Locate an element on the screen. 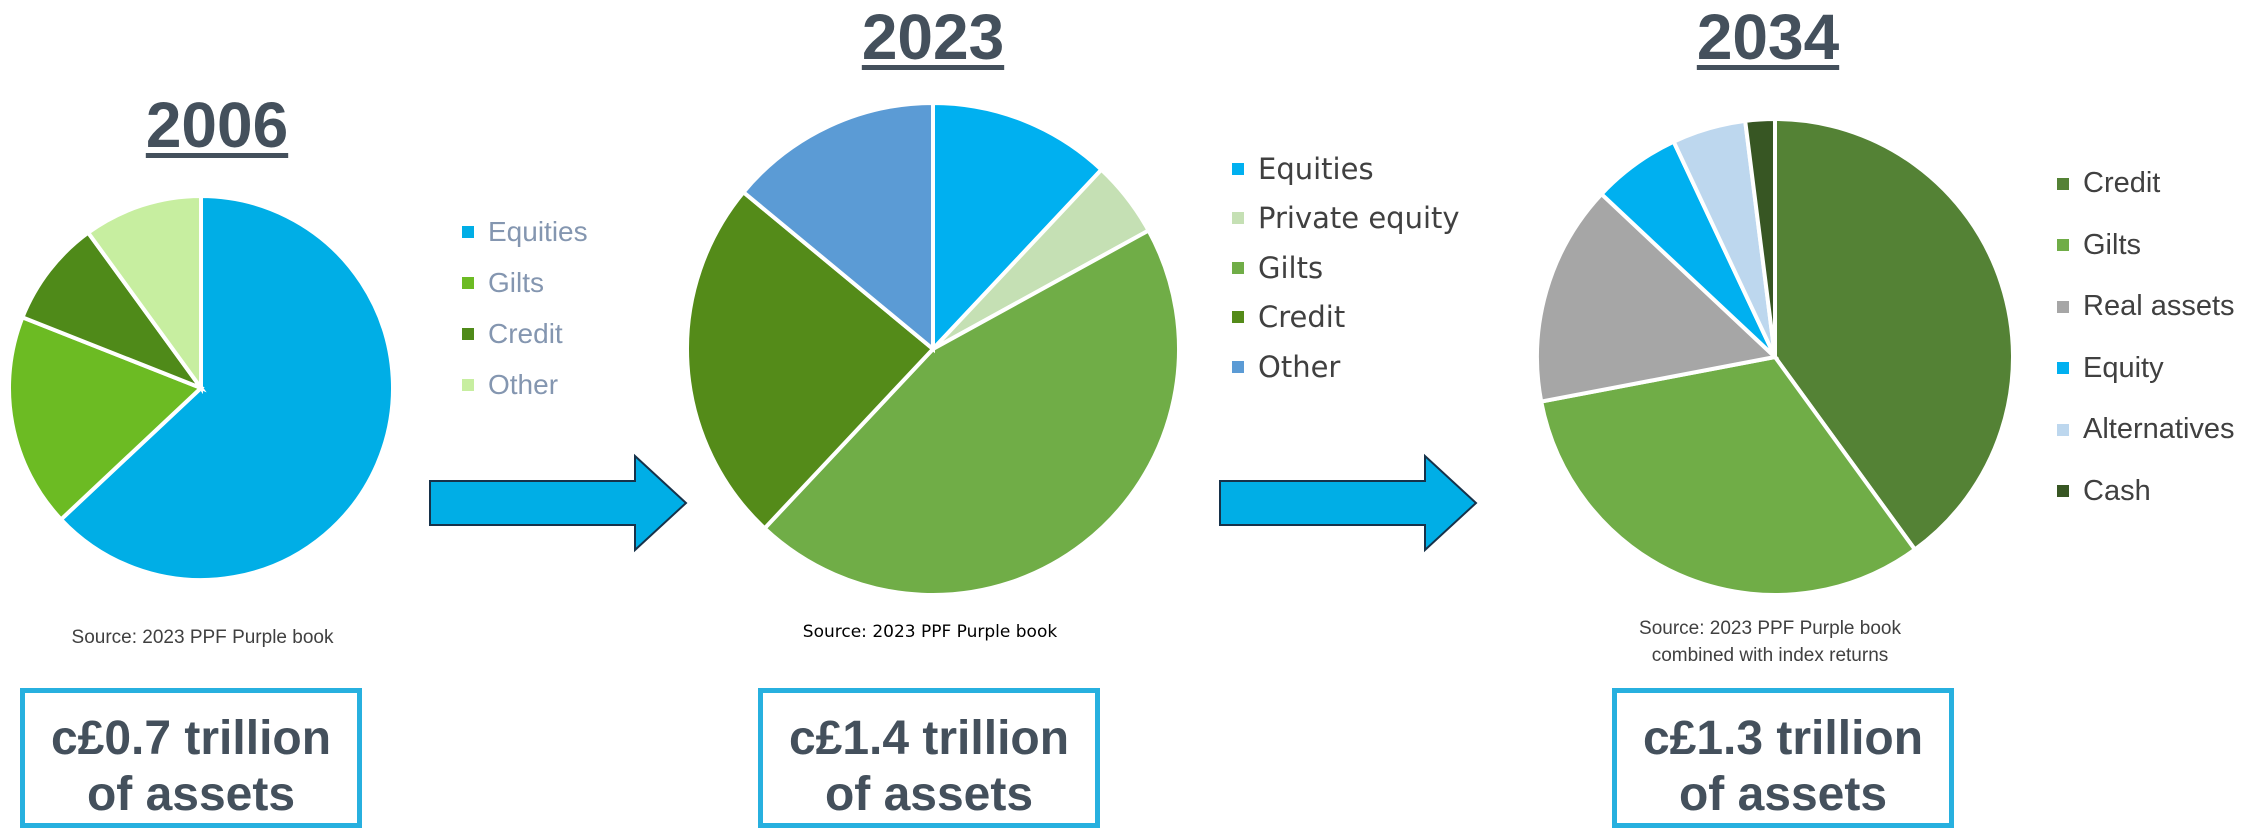 The height and width of the screenshot is (828, 2250). total-assets-box-2006: c£0.7 trillion of assets is located at coordinates (191, 758).